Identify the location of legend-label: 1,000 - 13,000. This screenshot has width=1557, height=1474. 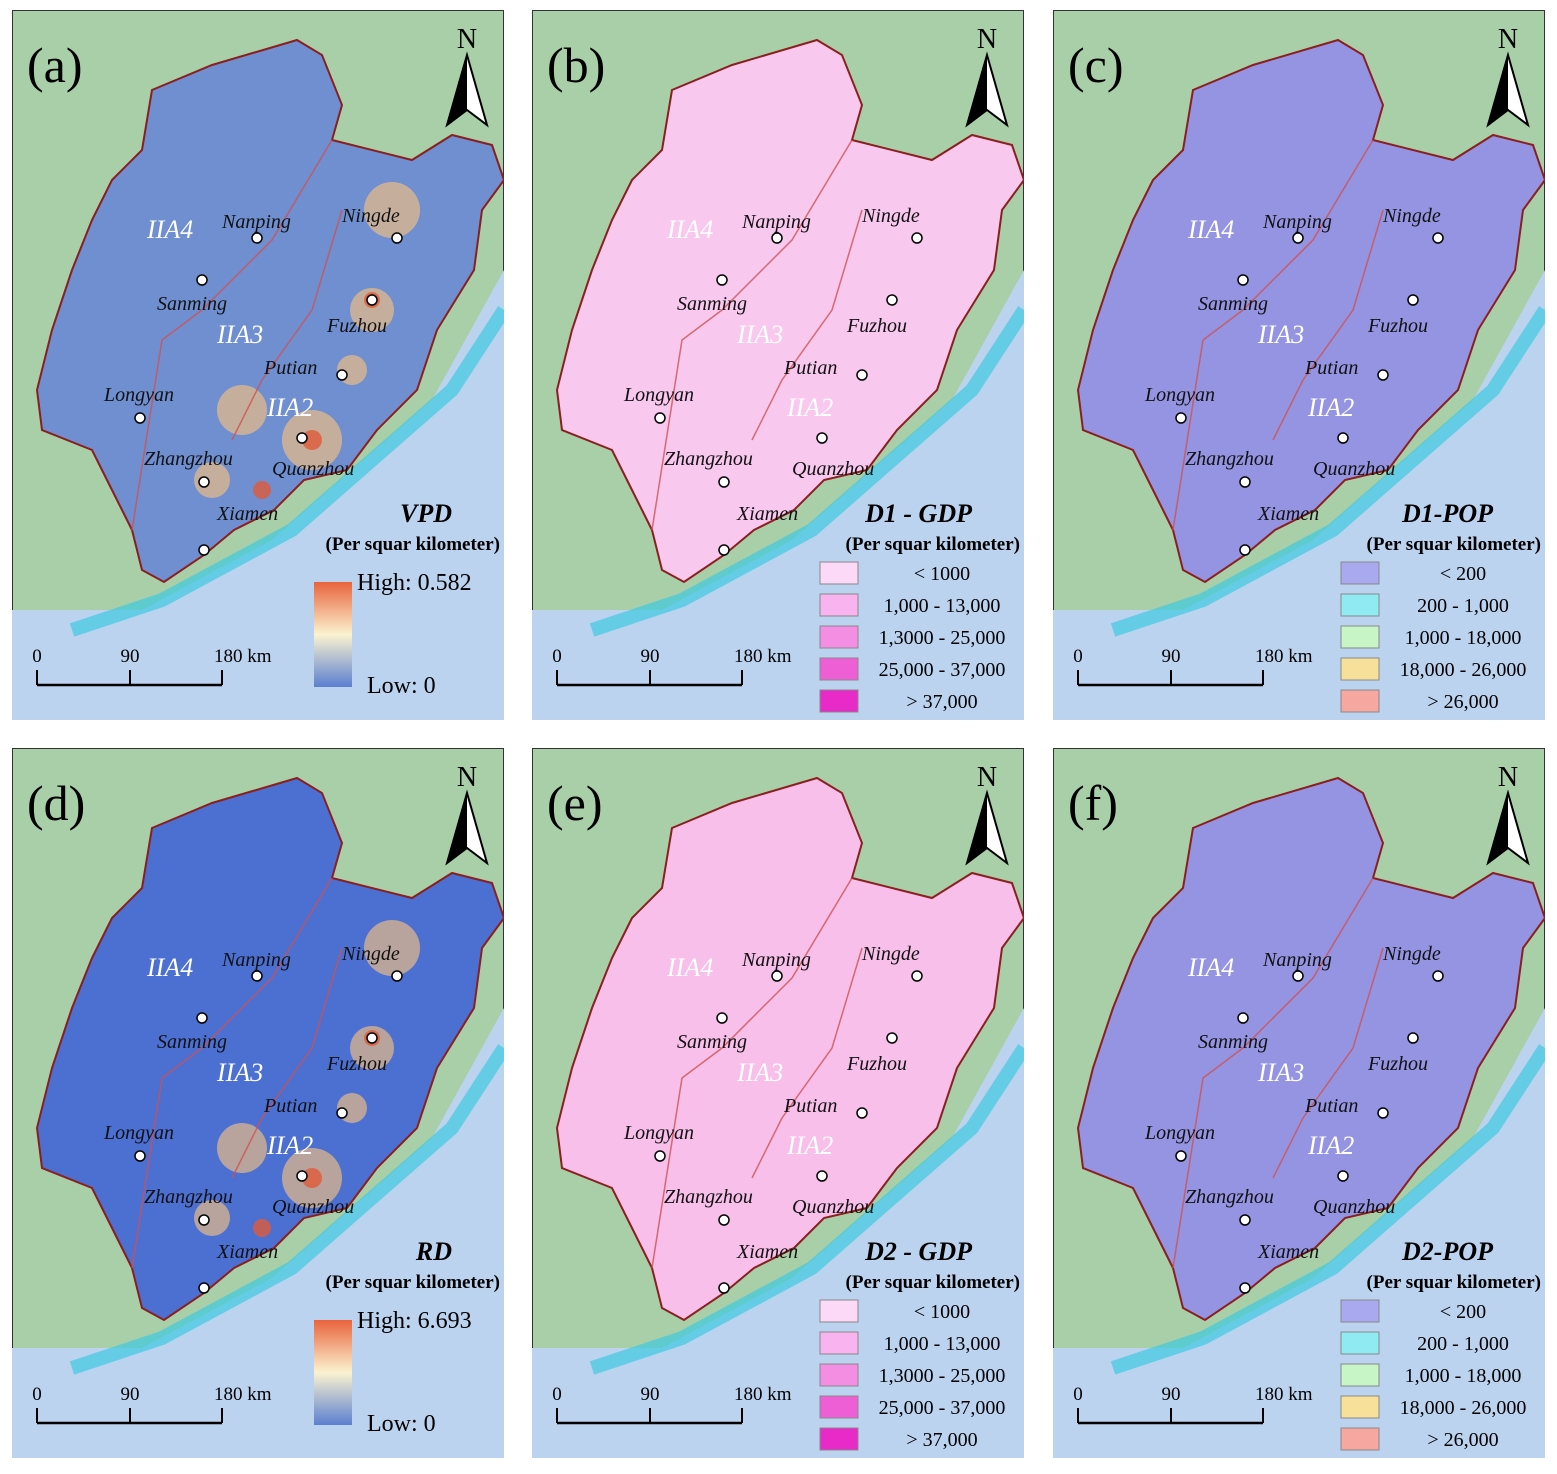
(942, 1344).